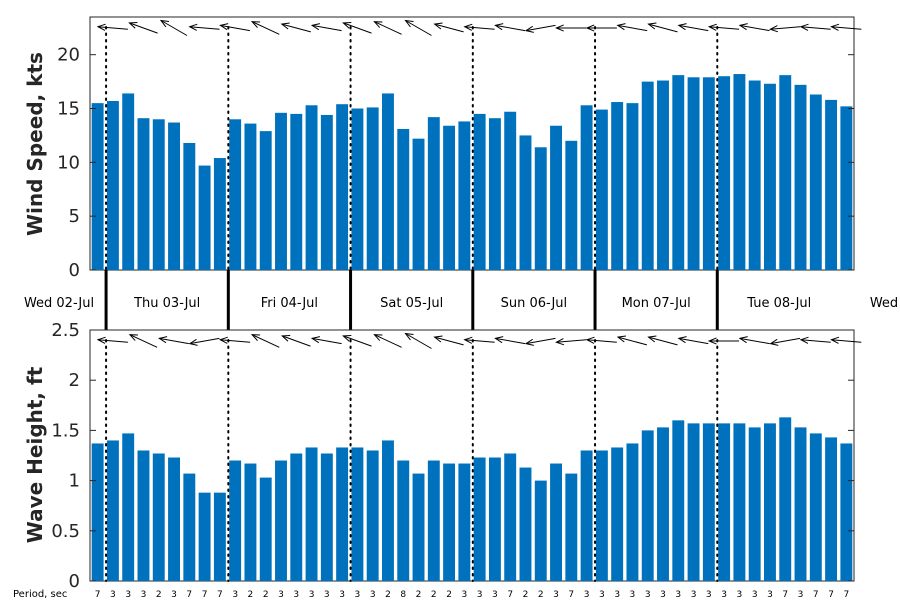 Image resolution: width=900 pixels, height=600 pixels. Describe the element at coordinates (534, 303) in the screenshot. I see `day-label: Sun 06-Jul` at that location.